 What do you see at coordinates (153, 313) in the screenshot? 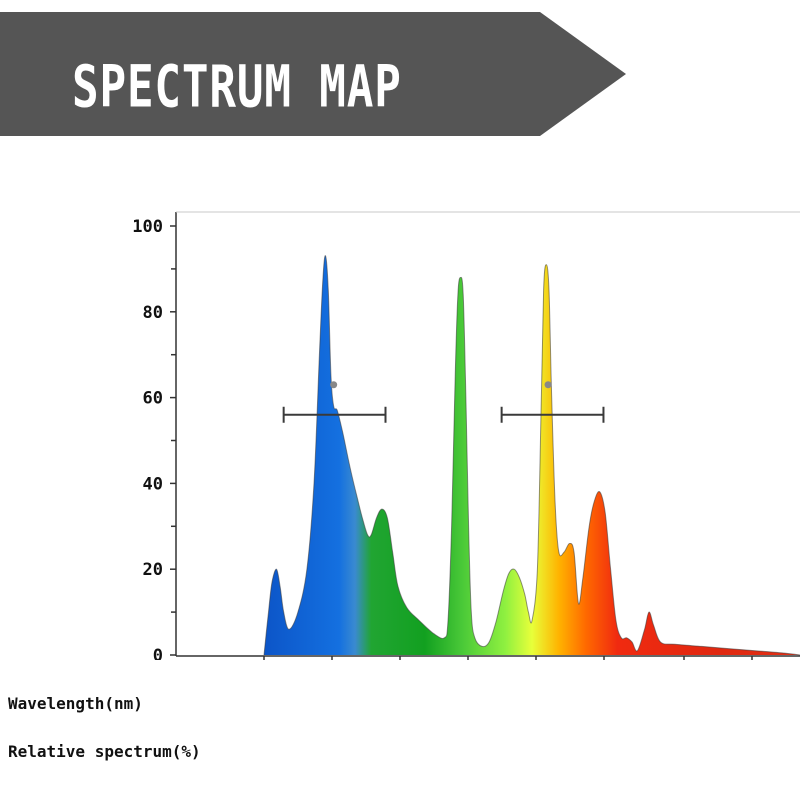
I see `y-tick-label-80: 80` at bounding box center [153, 313].